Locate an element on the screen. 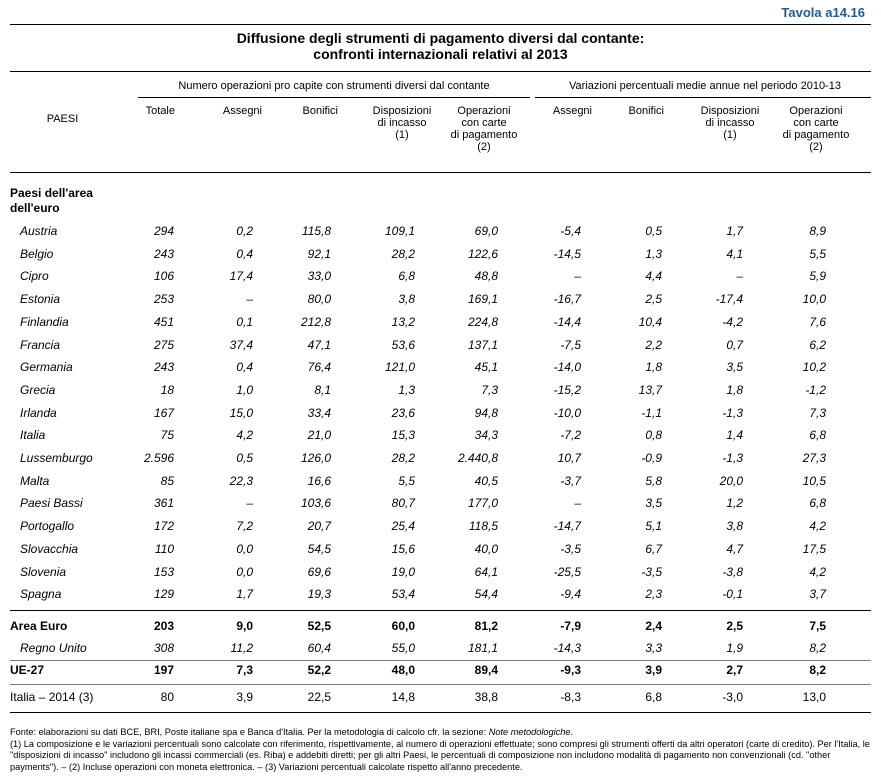 Image resolution: width=881 pixels, height=781 pixels. table-cell: 0,0 is located at coordinates (244, 571).